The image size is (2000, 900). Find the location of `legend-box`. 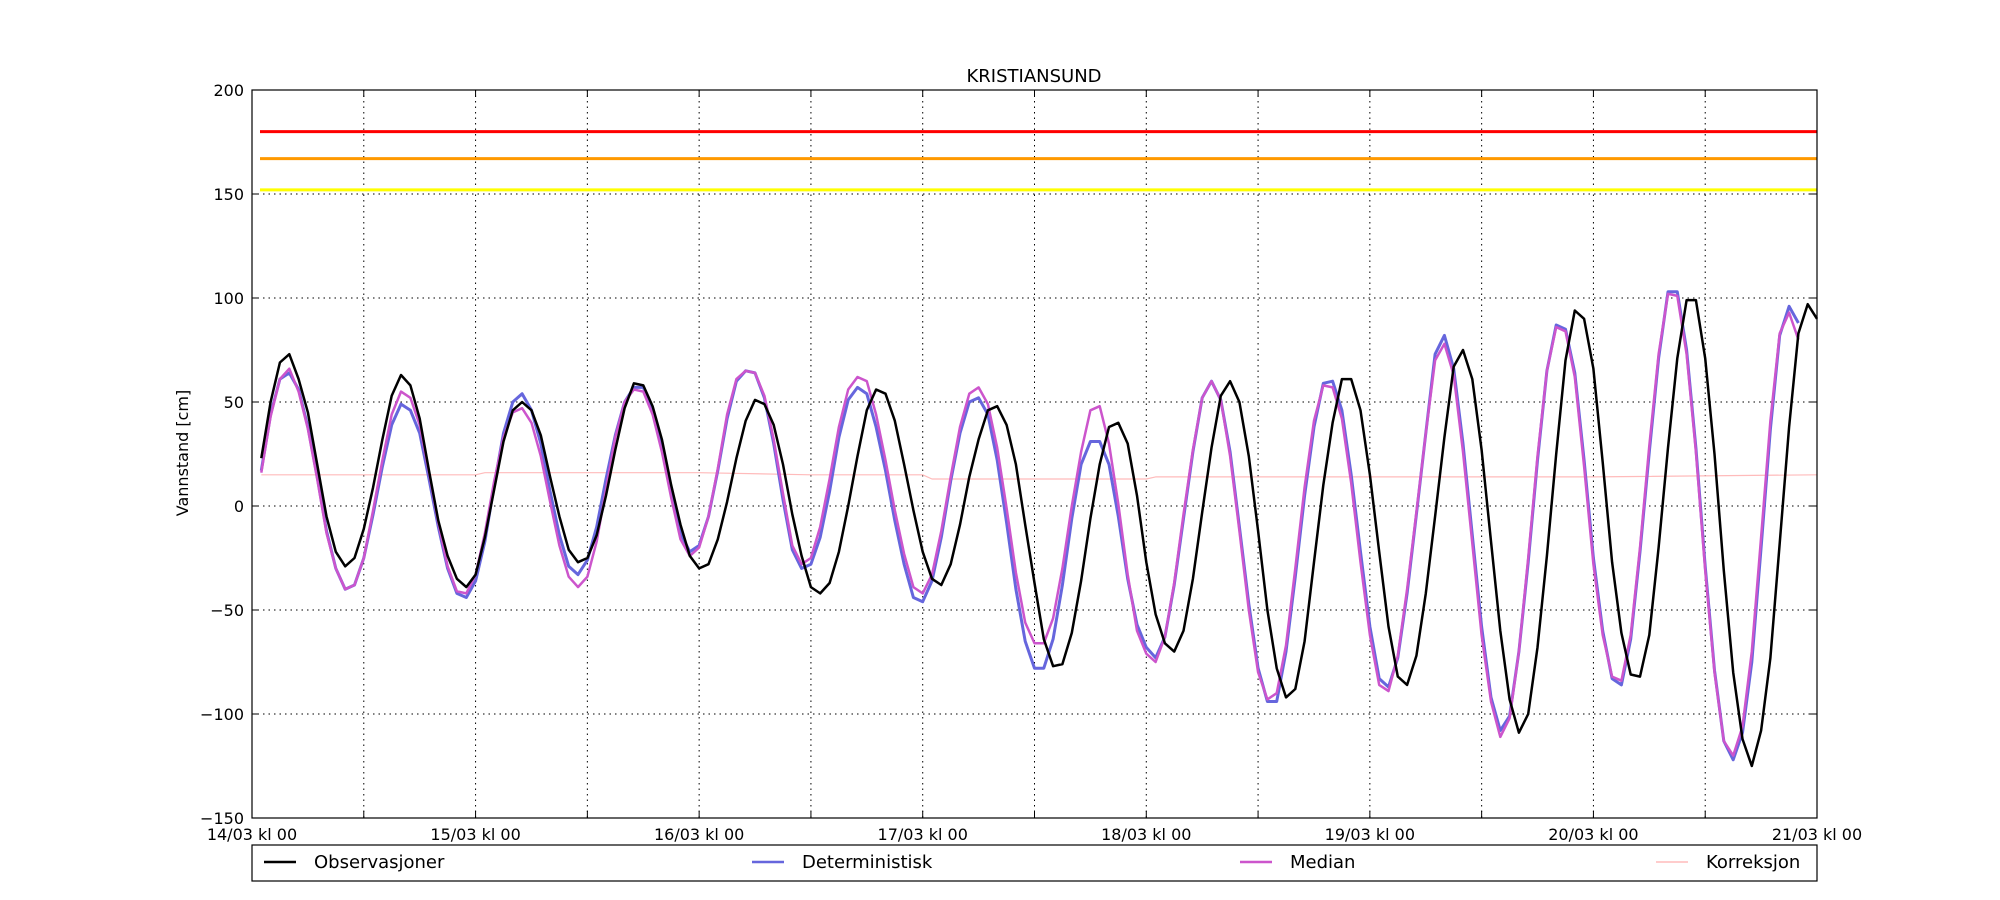

legend-box is located at coordinates (1034, 863).